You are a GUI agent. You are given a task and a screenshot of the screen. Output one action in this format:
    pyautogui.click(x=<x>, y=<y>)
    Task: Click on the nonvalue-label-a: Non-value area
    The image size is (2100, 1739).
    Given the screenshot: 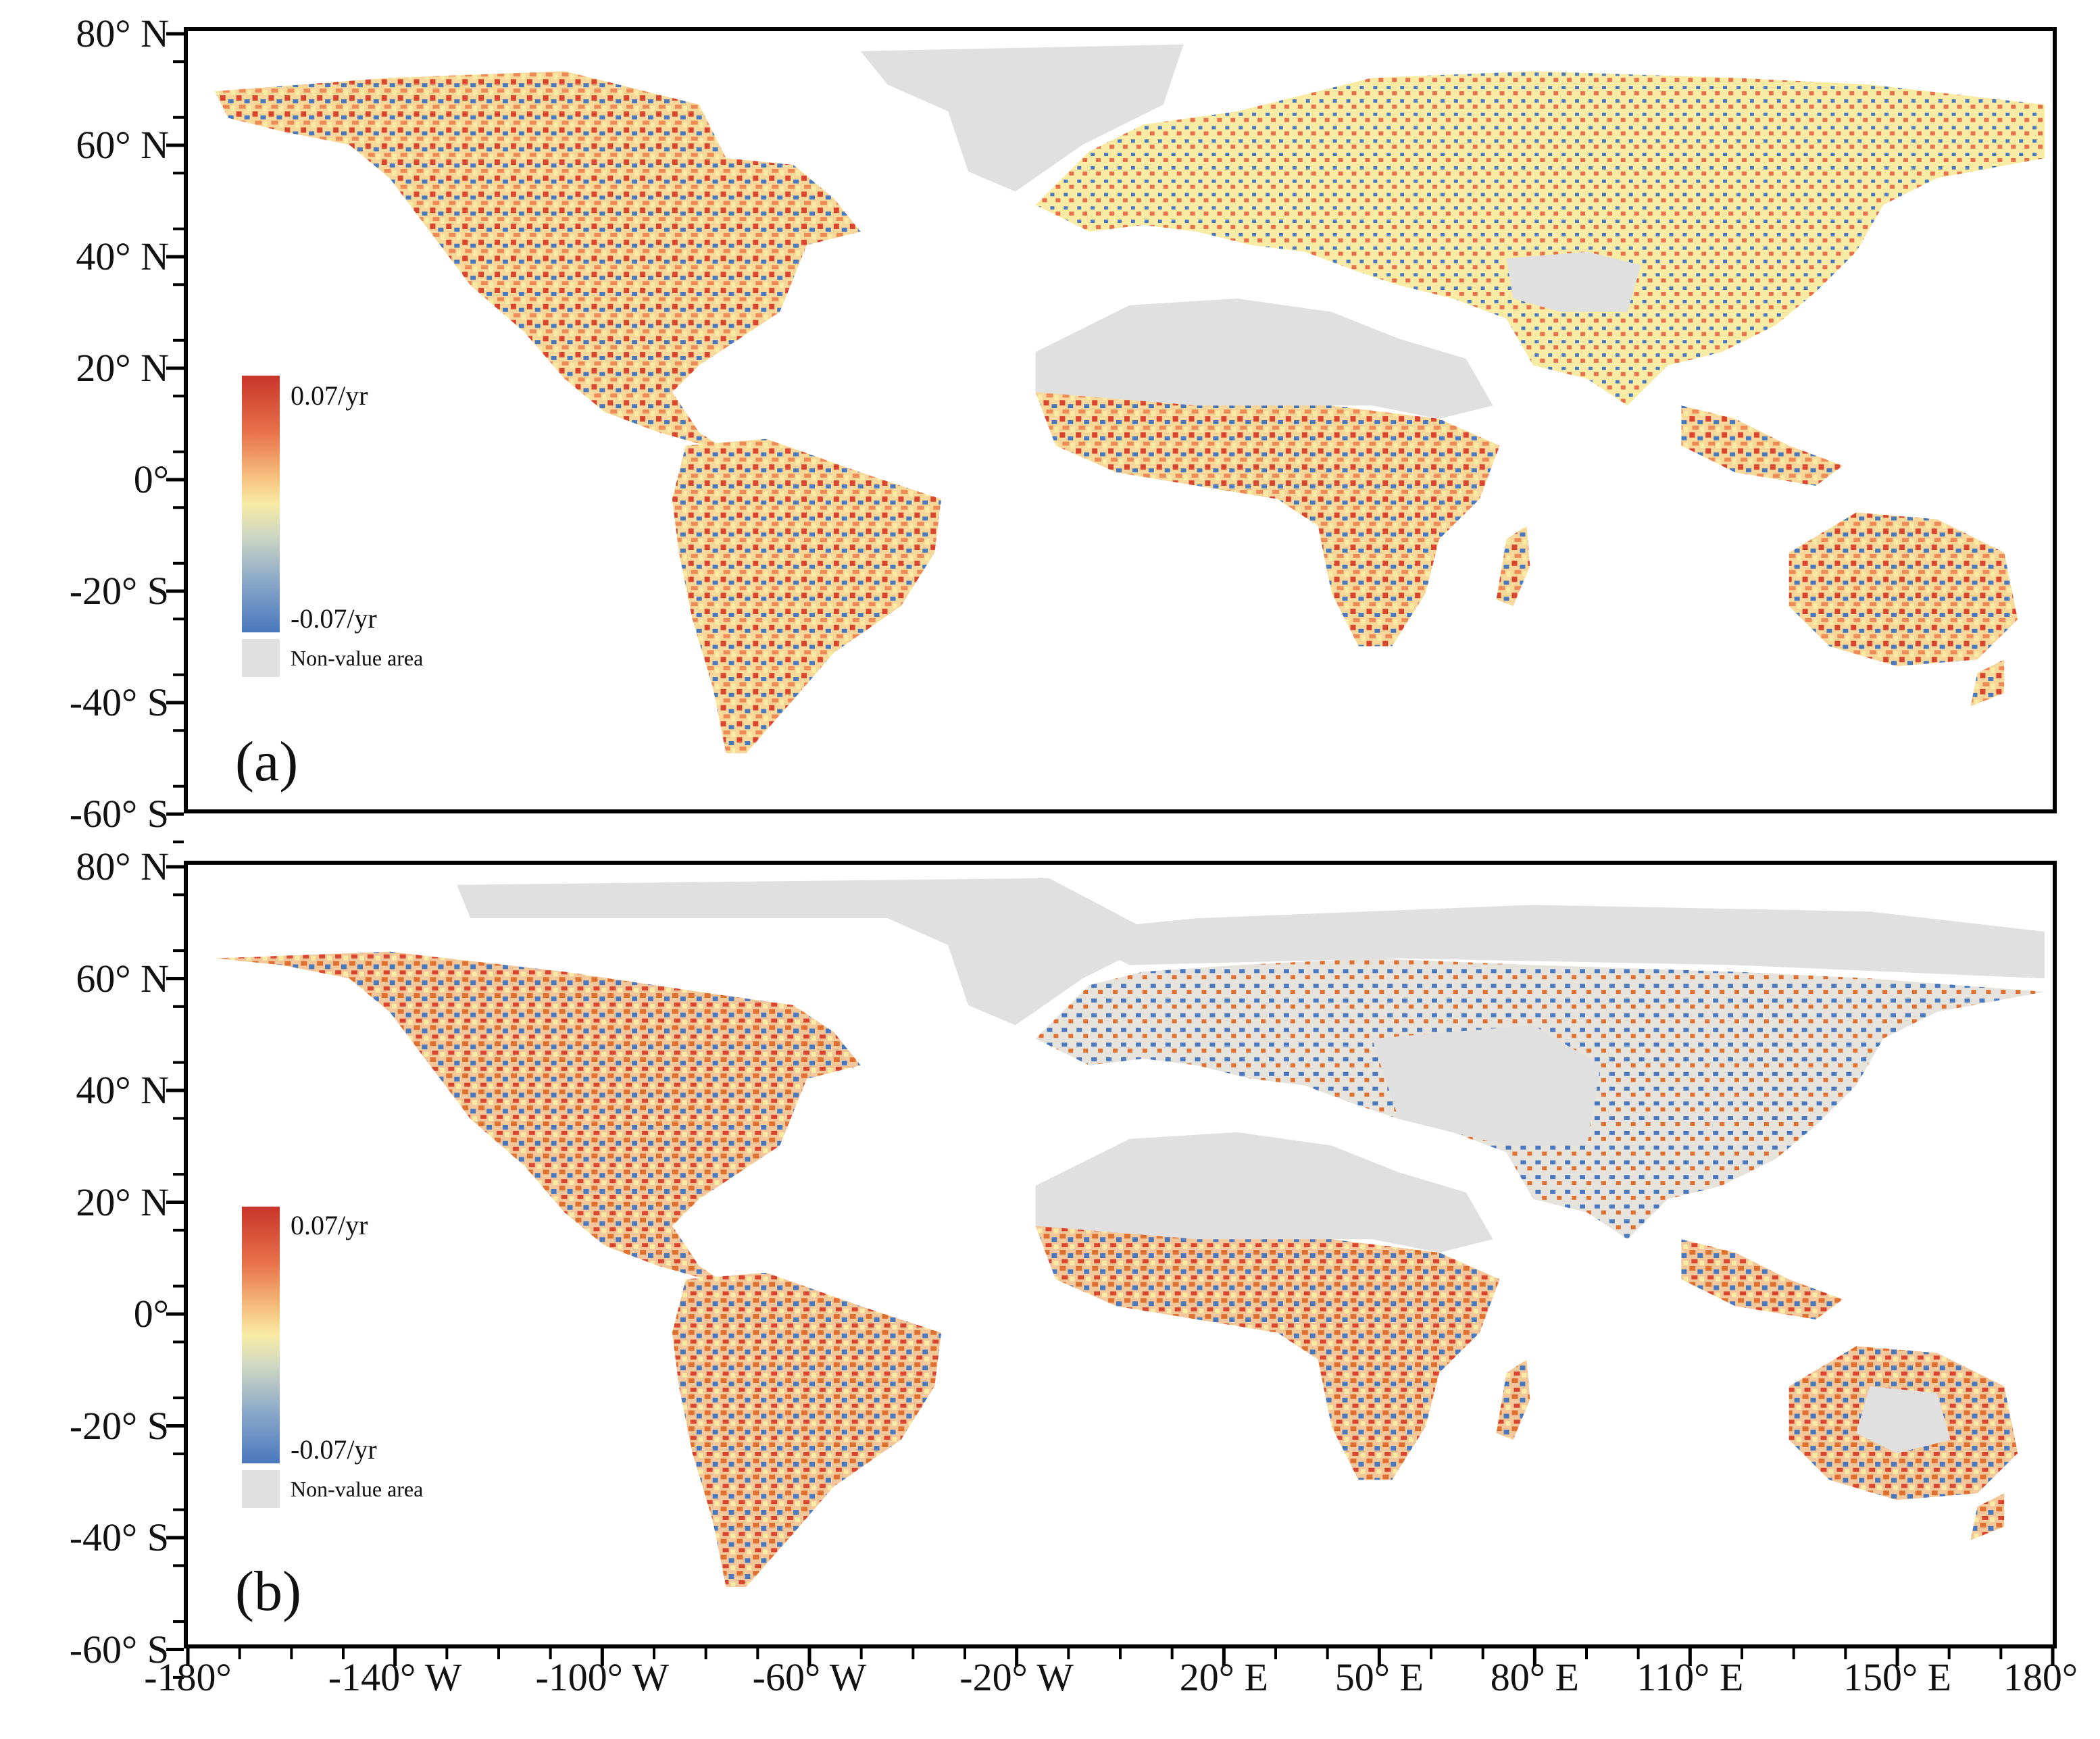 What is the action you would take?
    pyautogui.click(x=357, y=658)
    